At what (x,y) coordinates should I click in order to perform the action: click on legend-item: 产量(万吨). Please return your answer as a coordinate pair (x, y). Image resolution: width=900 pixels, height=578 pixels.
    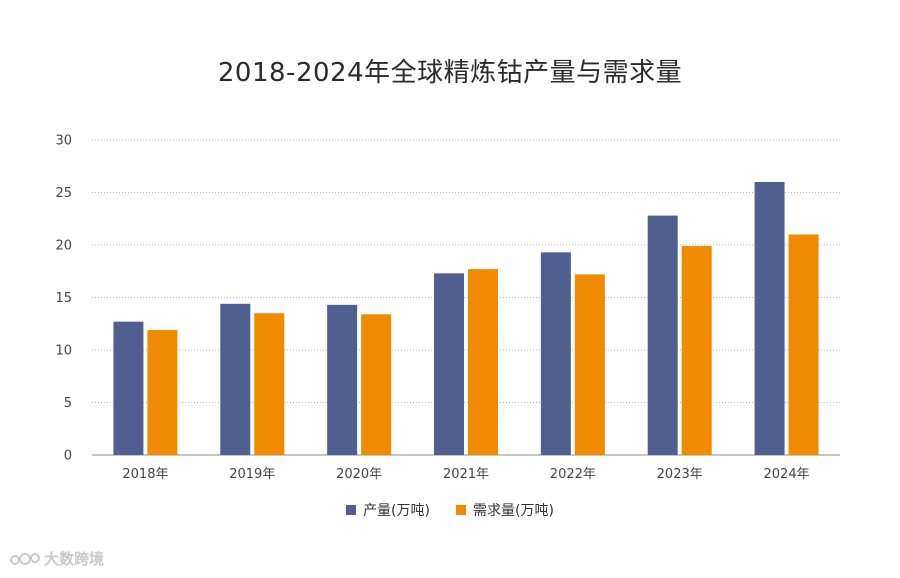
    Looking at the image, I should click on (388, 510).